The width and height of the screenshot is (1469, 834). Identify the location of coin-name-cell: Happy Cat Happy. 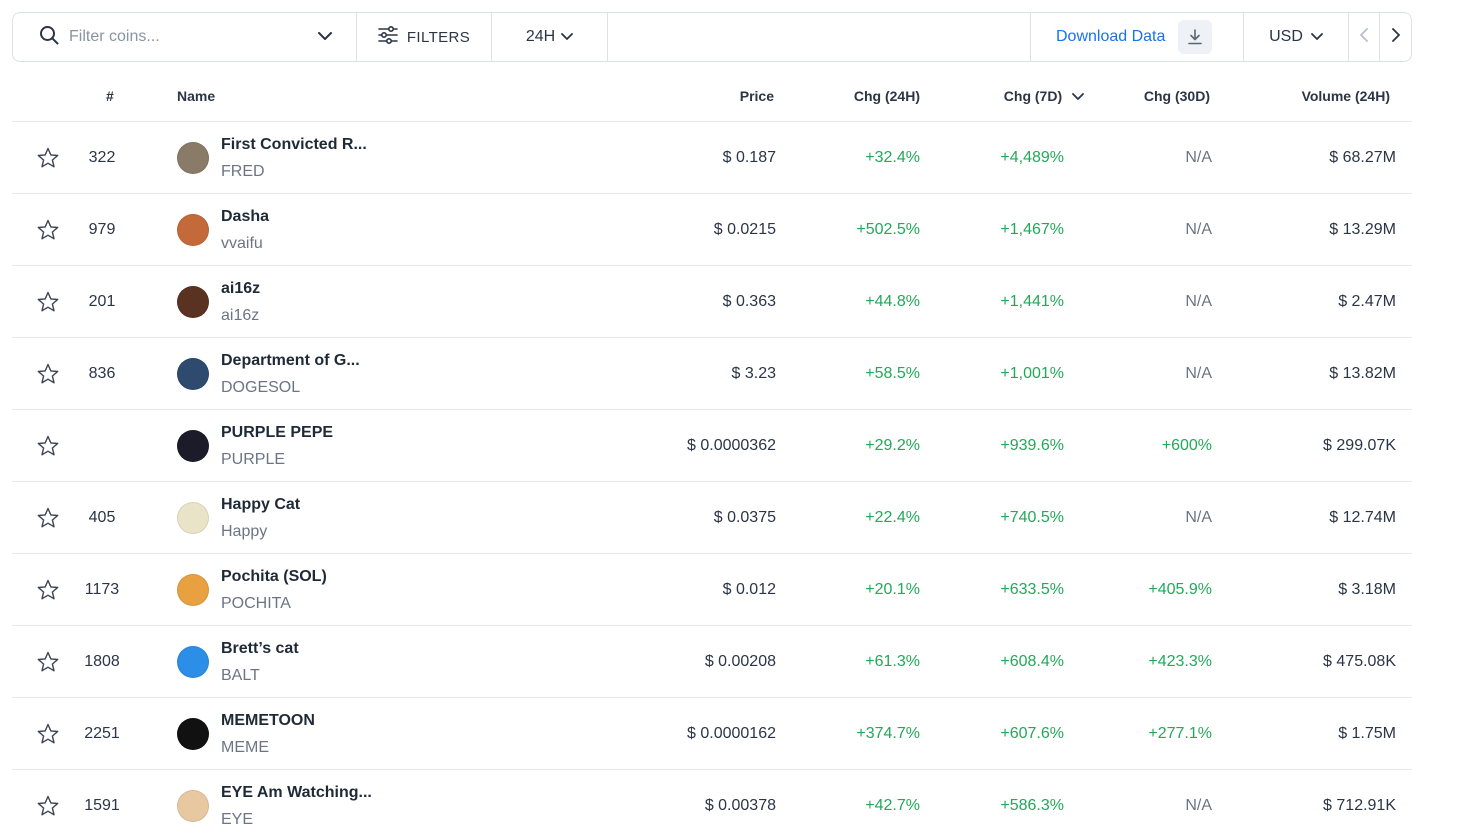
(377, 518).